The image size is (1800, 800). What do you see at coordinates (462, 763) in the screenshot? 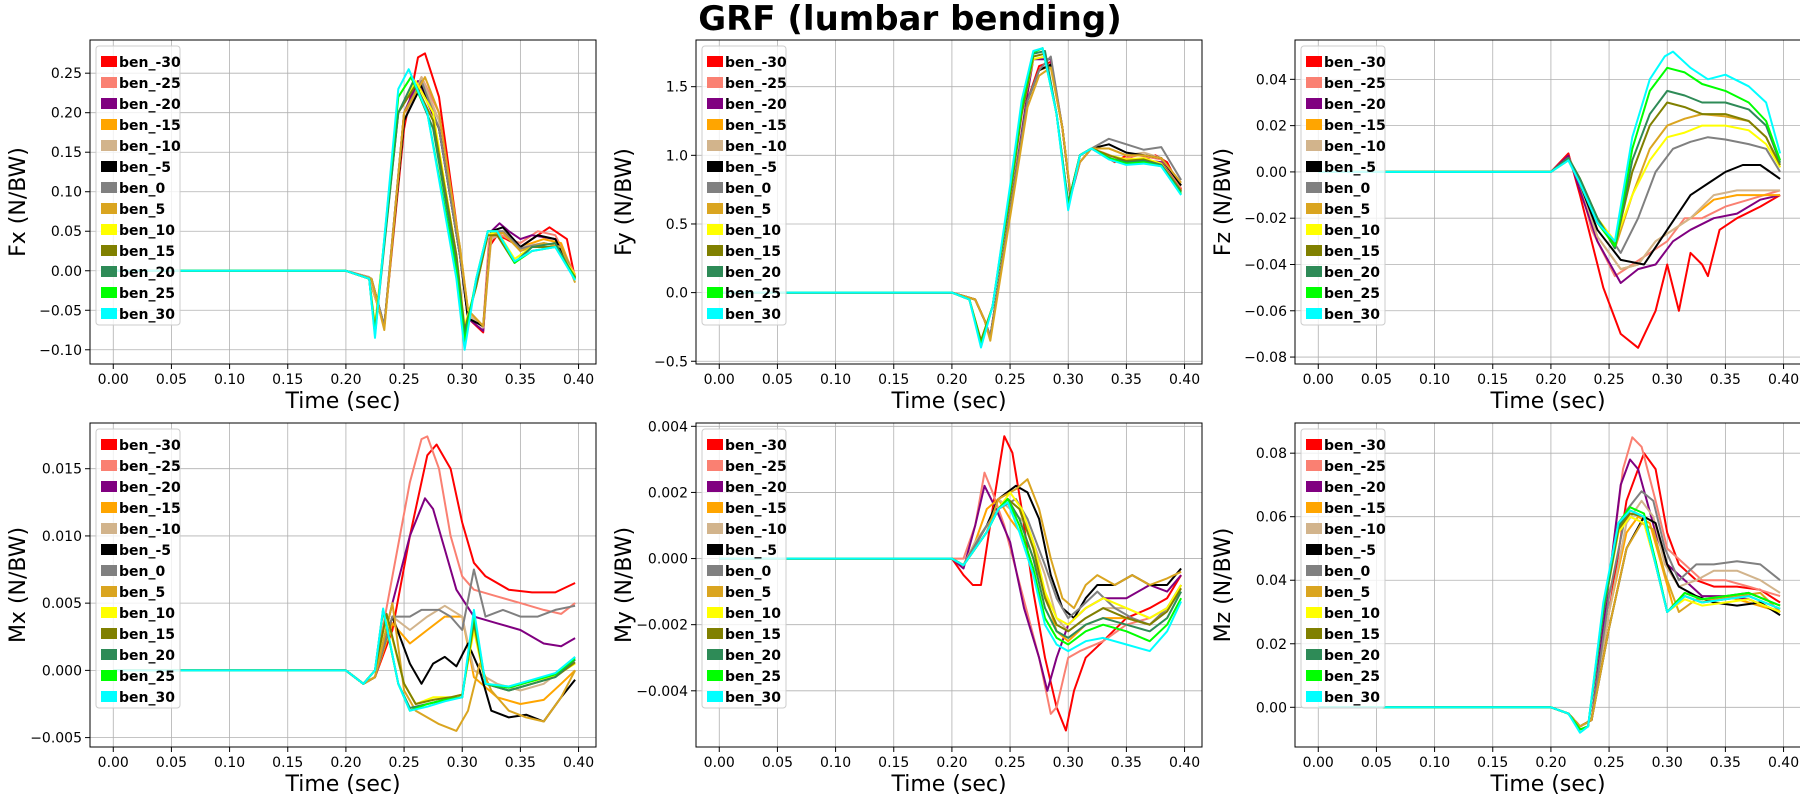
I see `x-tick-label: 0.30` at bounding box center [462, 763].